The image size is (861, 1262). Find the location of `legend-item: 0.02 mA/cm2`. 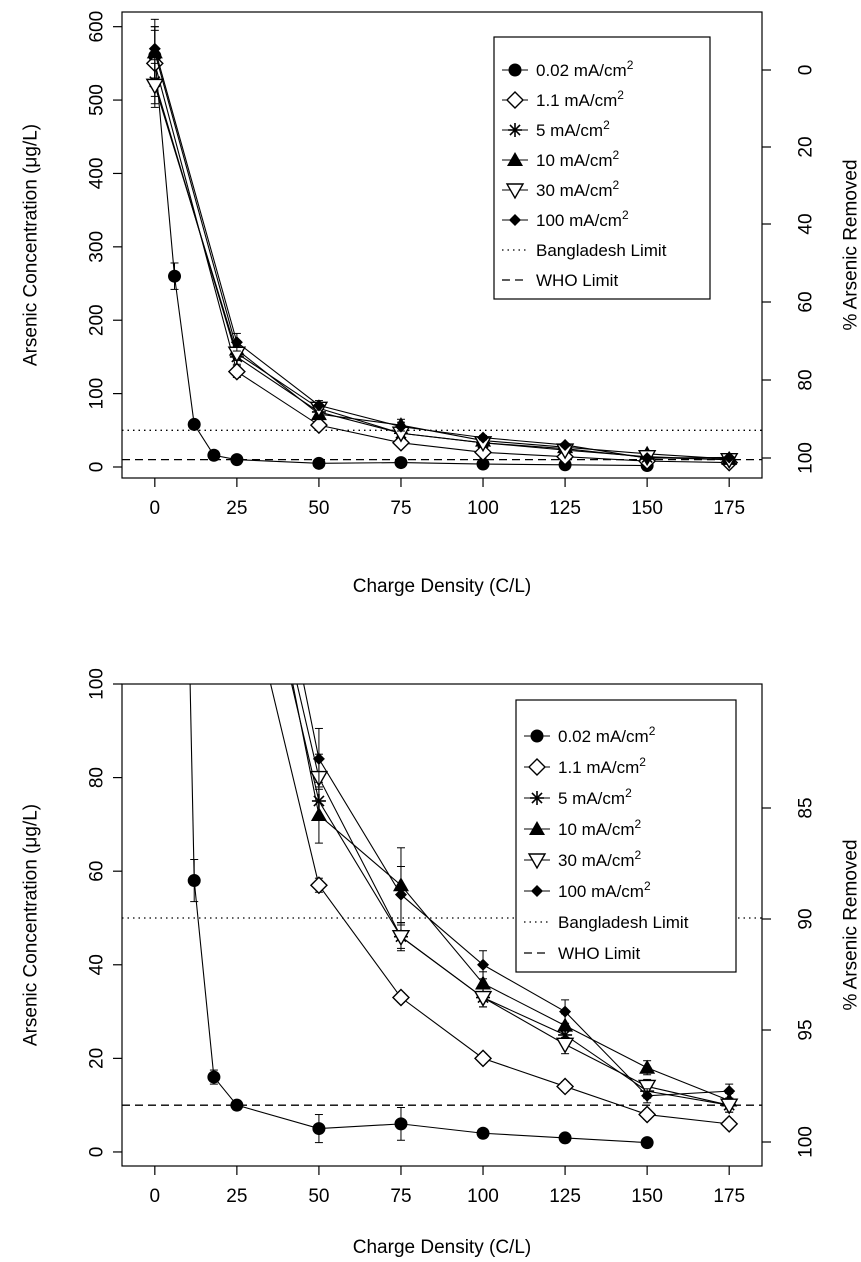

legend-item: 0.02 mA/cm2 is located at coordinates (568, 69).